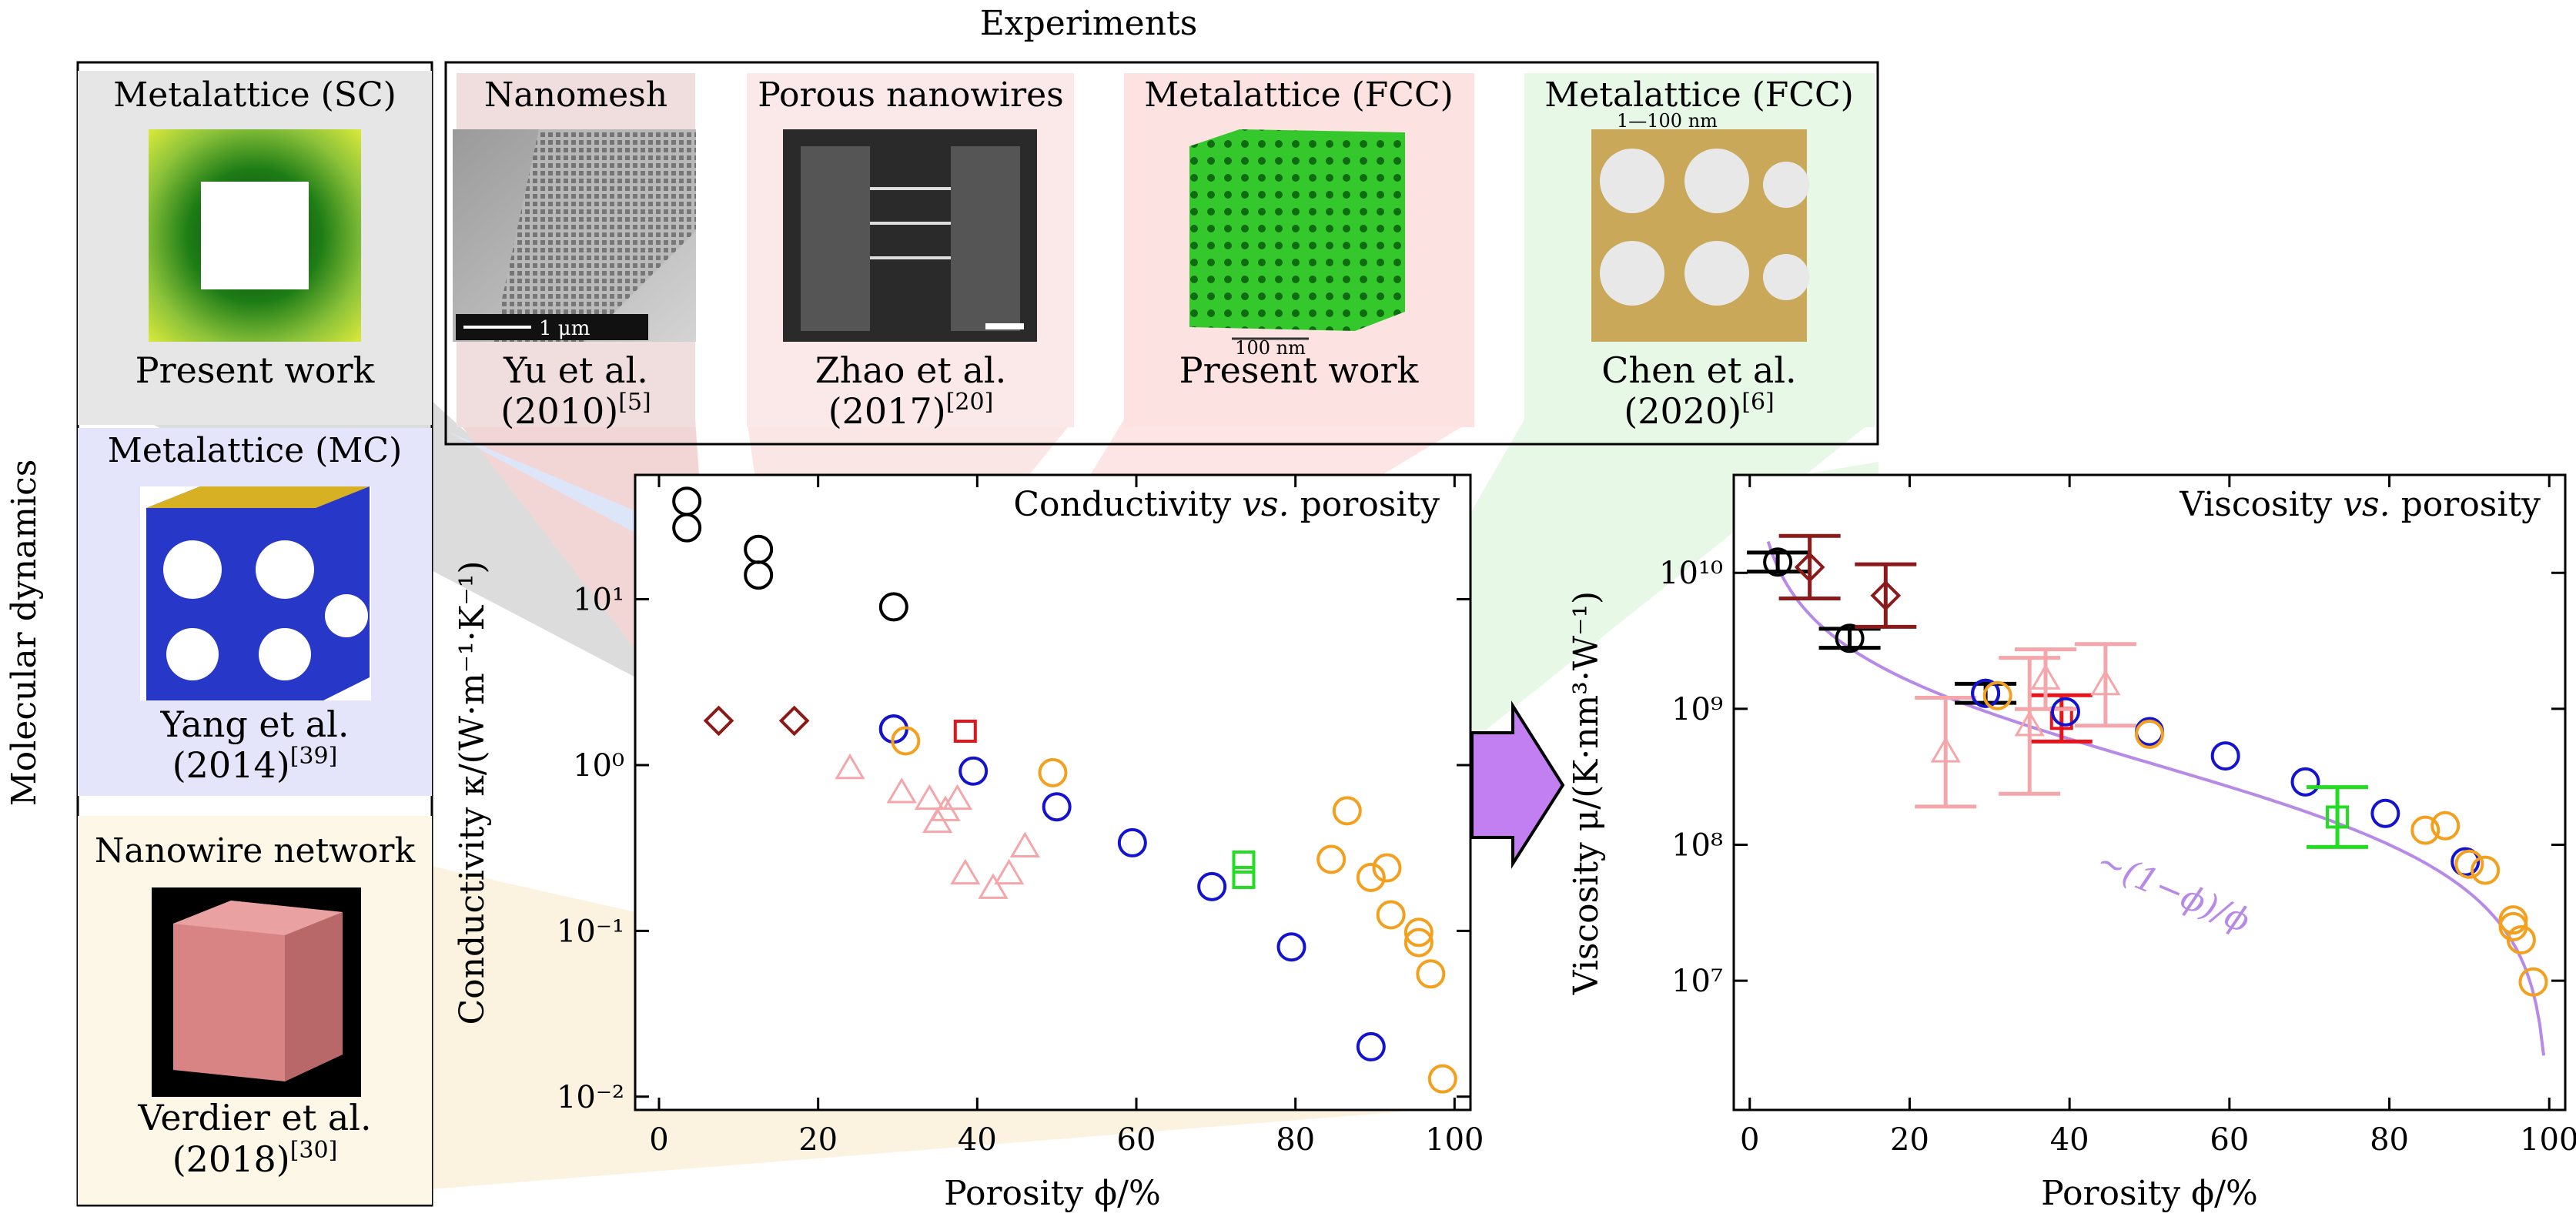 The height and width of the screenshot is (1220, 2576). I want to click on viscosity-xlabel: Porosity ϕ/%, so click(2149, 1194).